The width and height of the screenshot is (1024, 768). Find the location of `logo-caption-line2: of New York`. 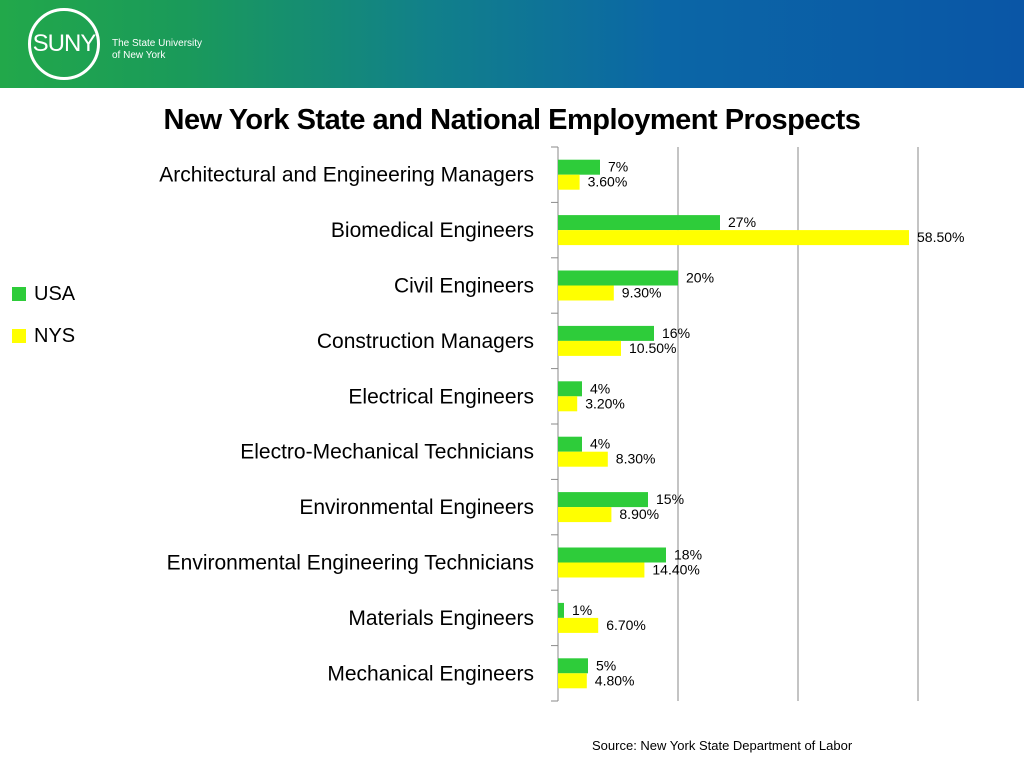

logo-caption-line2: of New York is located at coordinates (139, 55).